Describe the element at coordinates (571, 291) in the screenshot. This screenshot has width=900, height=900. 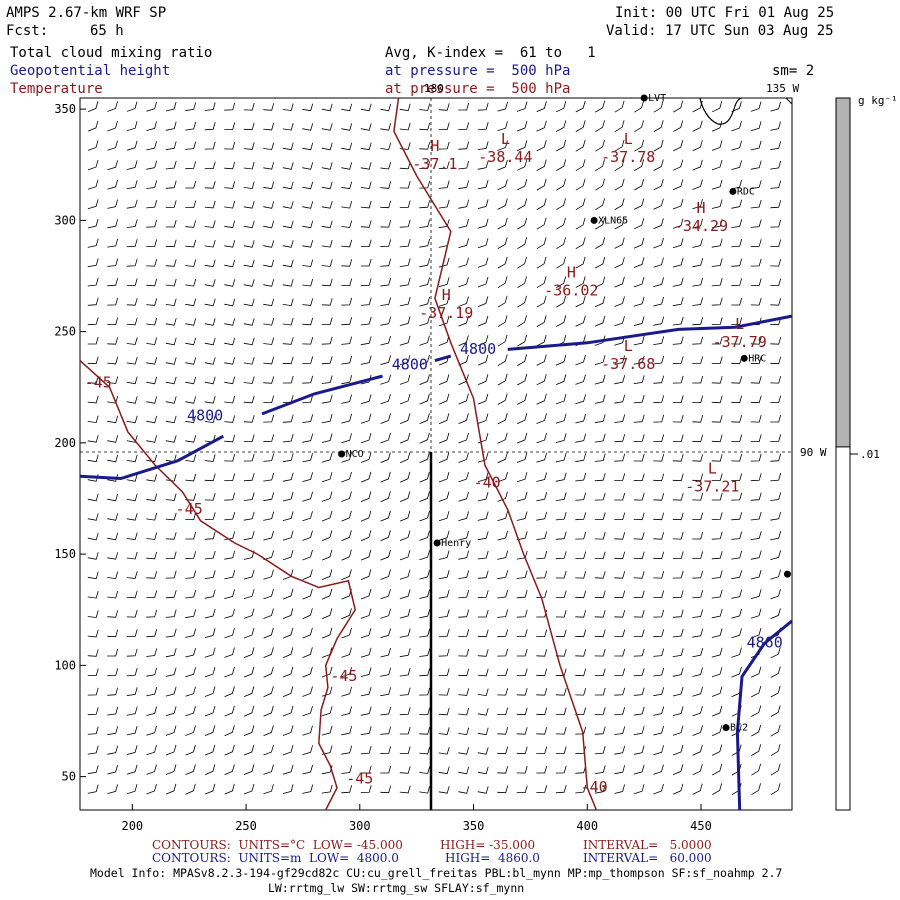
I see `extremum-value: -36.02` at that location.